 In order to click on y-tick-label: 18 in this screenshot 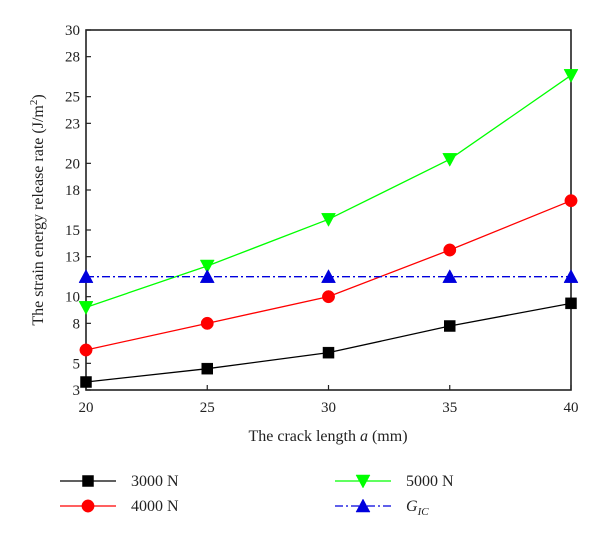, I will do `click(72, 191)`.